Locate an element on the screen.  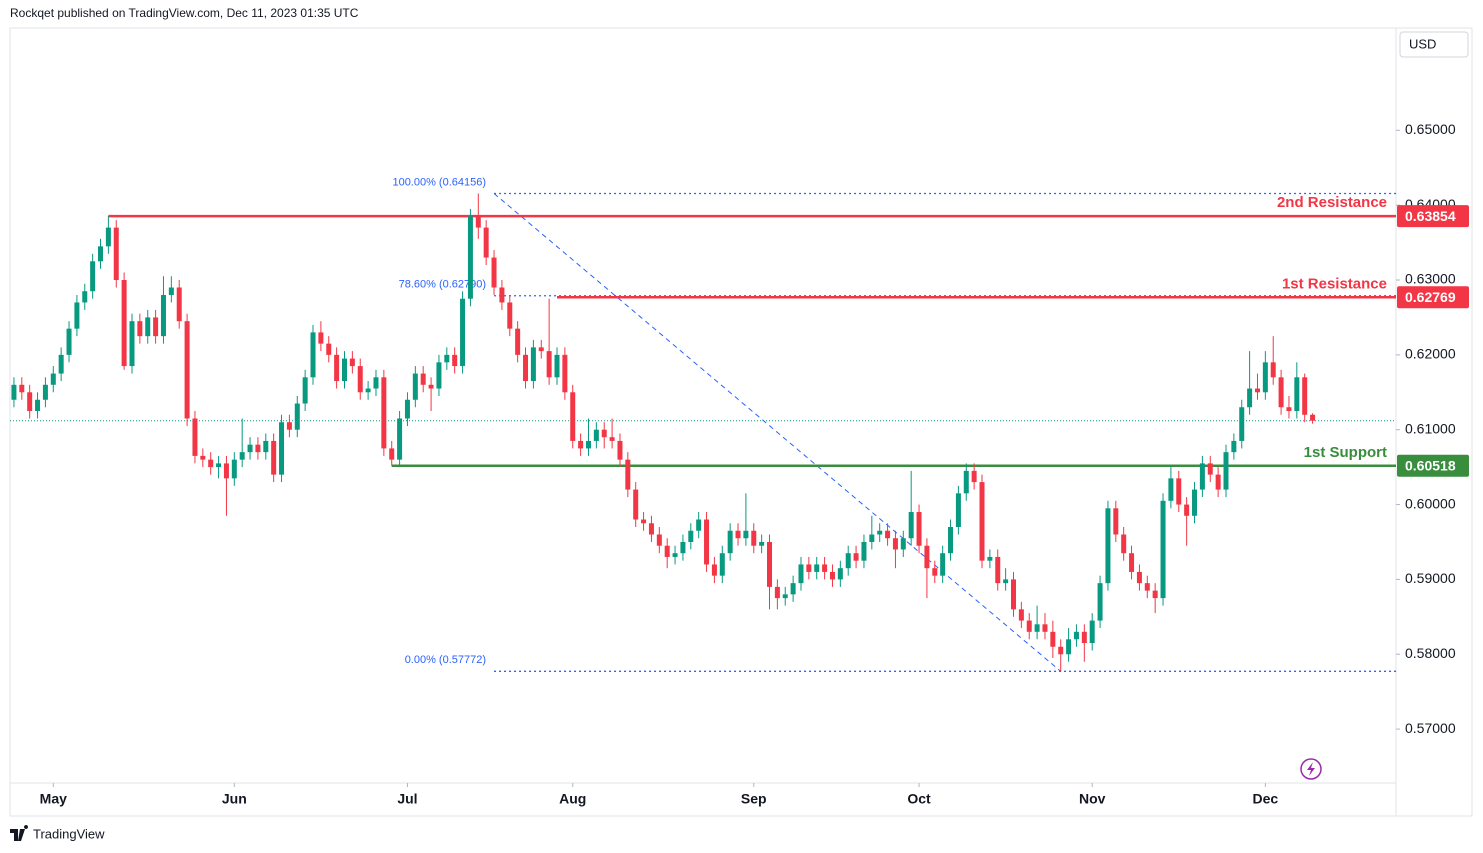
lightning-icon is located at coordinates (1311, 769).